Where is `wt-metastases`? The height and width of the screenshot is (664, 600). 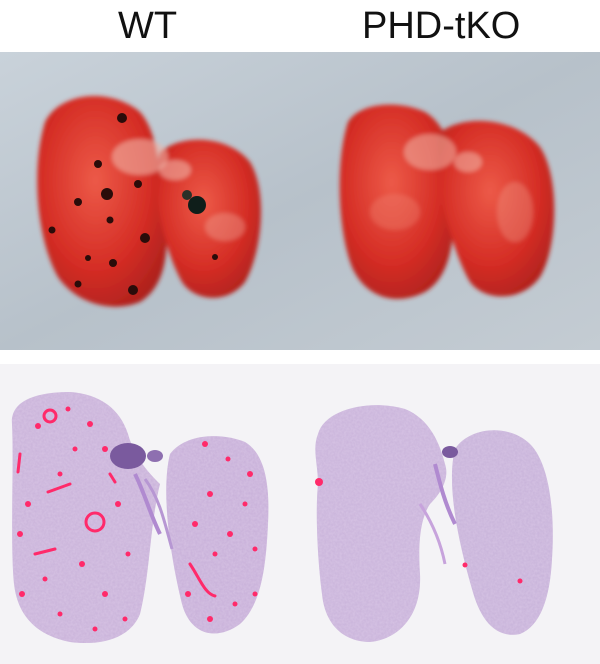
wt-metastases is located at coordinates (116, 503).